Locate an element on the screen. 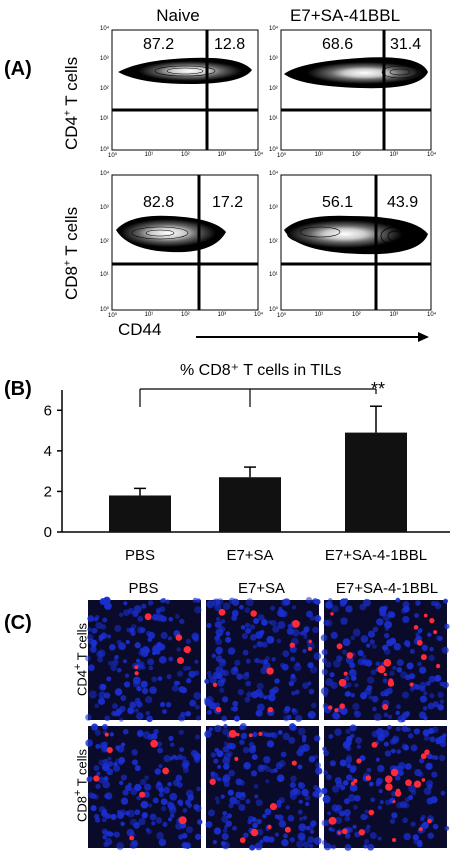  pct-cd4-naive-right: 12.8 is located at coordinates (230, 44).